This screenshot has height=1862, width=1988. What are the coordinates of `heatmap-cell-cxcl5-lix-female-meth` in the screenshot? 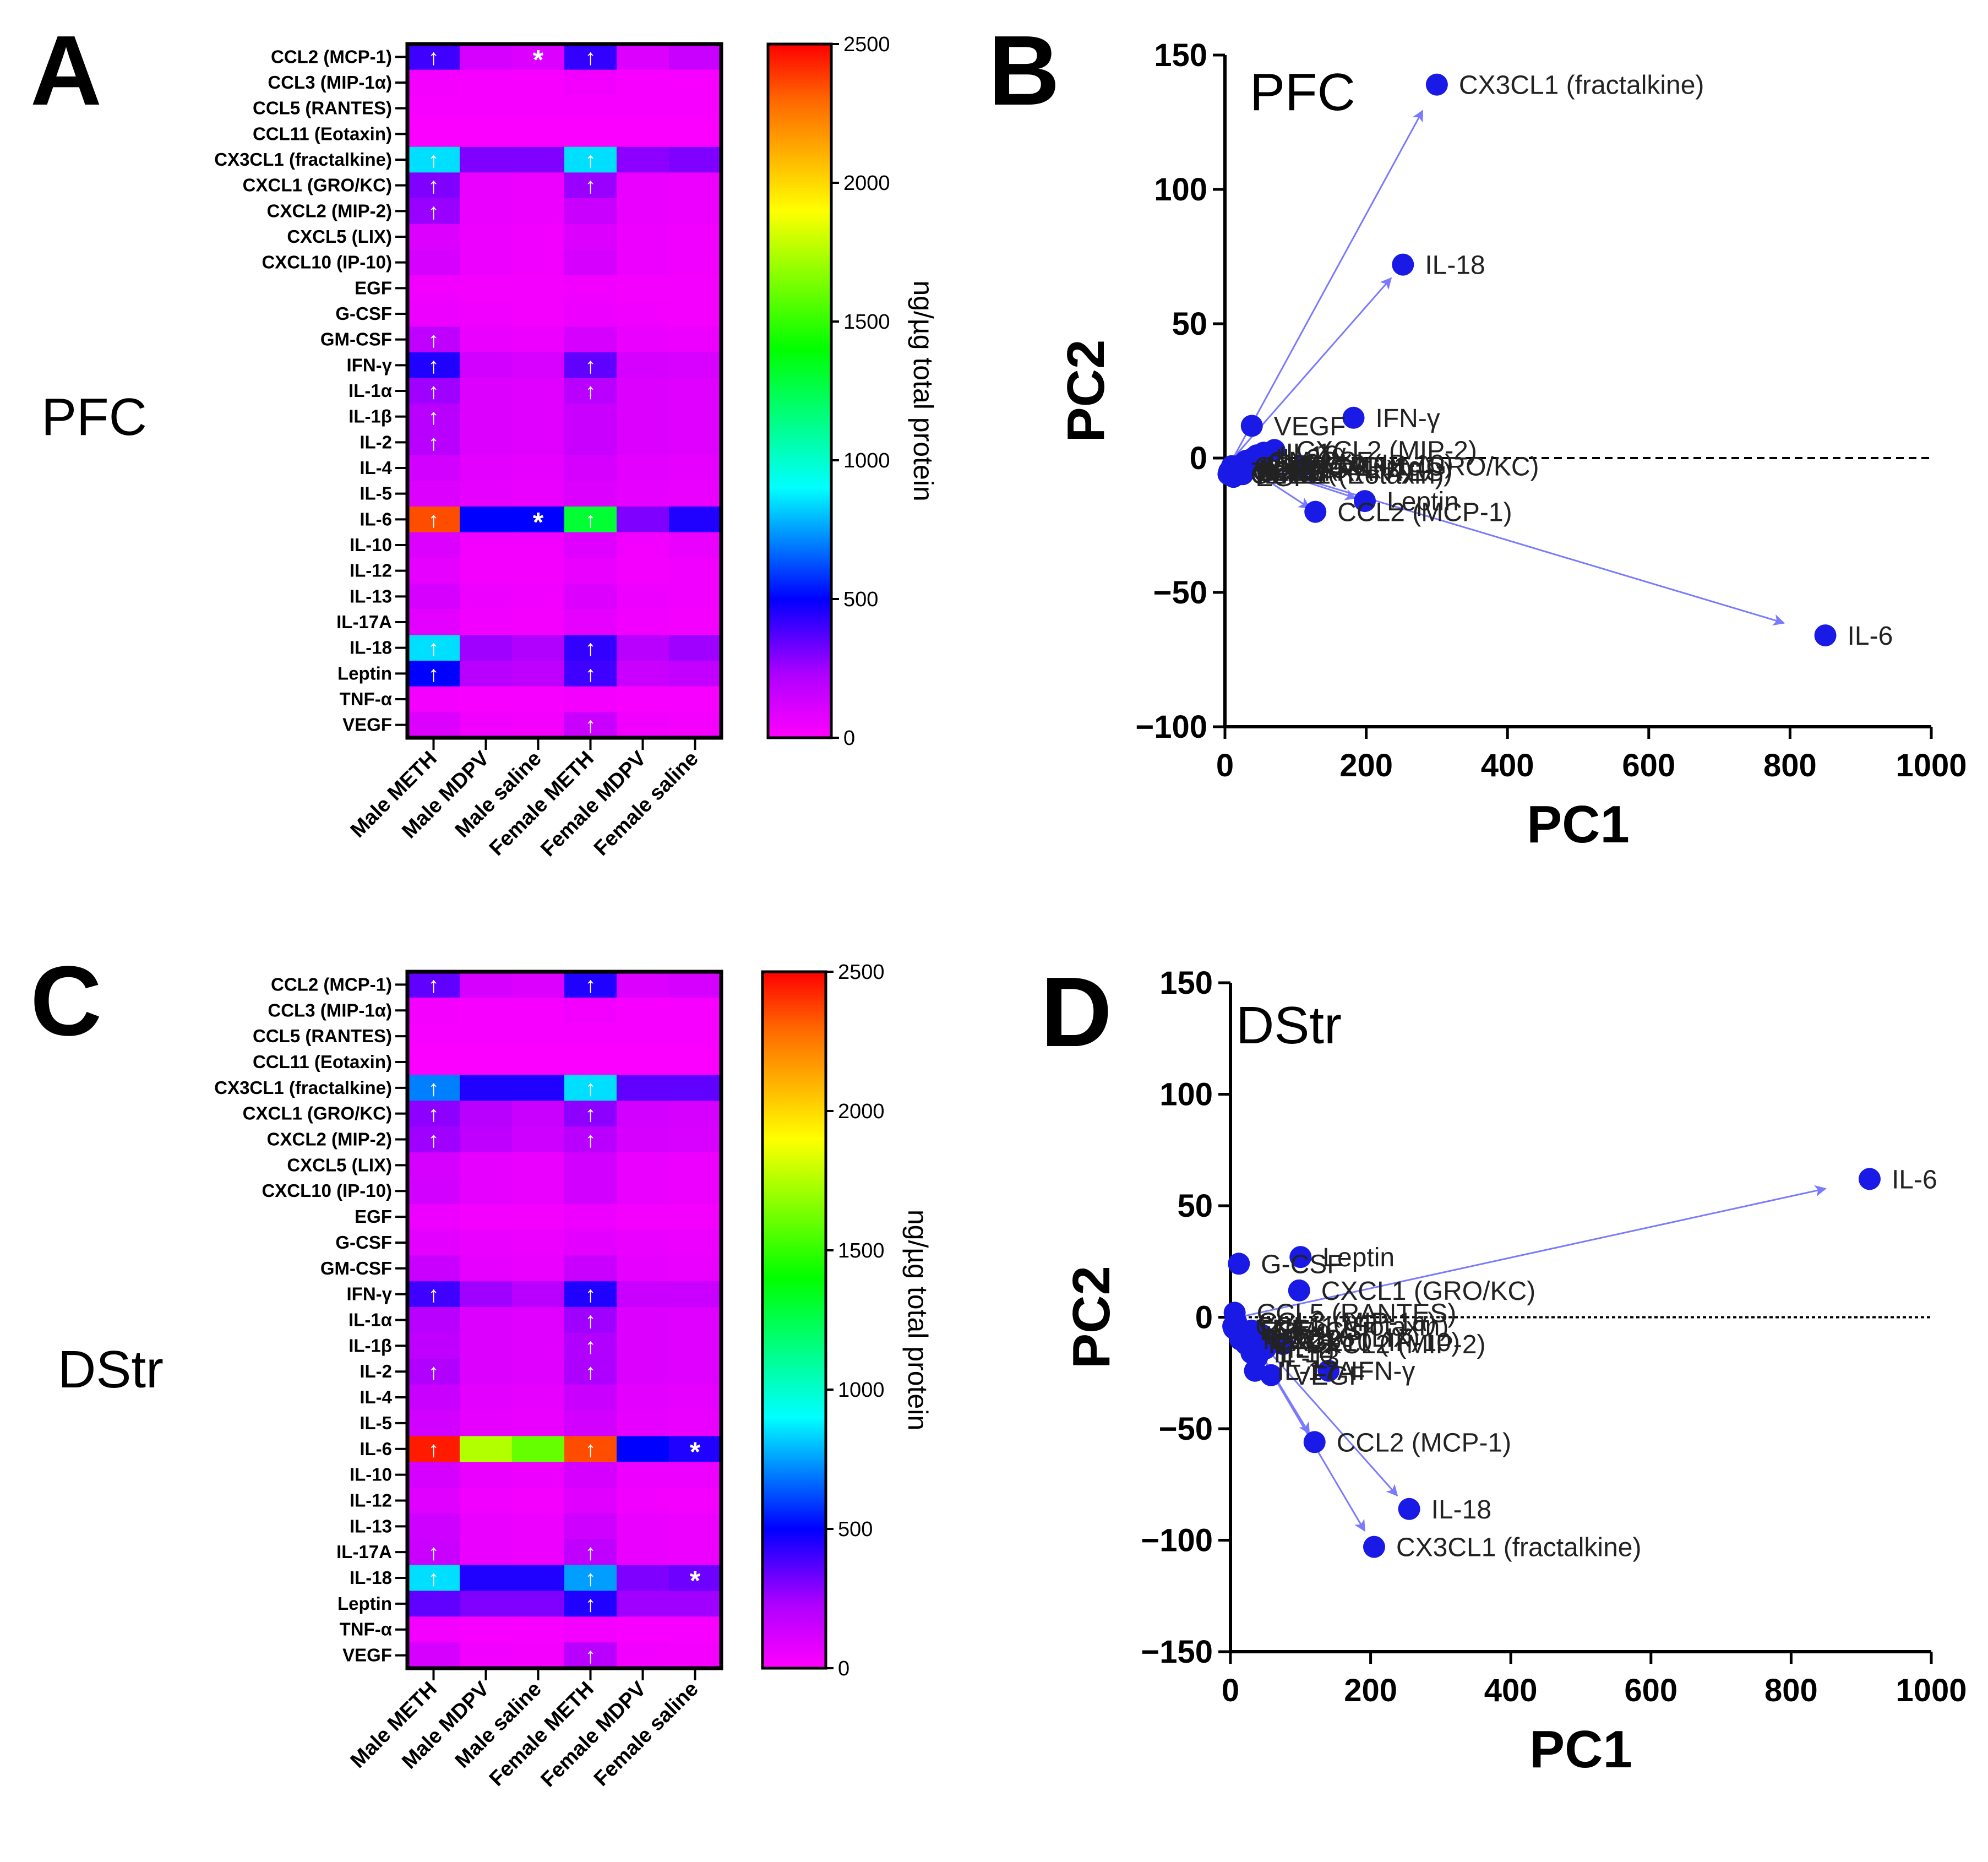 It's located at (591, 237).